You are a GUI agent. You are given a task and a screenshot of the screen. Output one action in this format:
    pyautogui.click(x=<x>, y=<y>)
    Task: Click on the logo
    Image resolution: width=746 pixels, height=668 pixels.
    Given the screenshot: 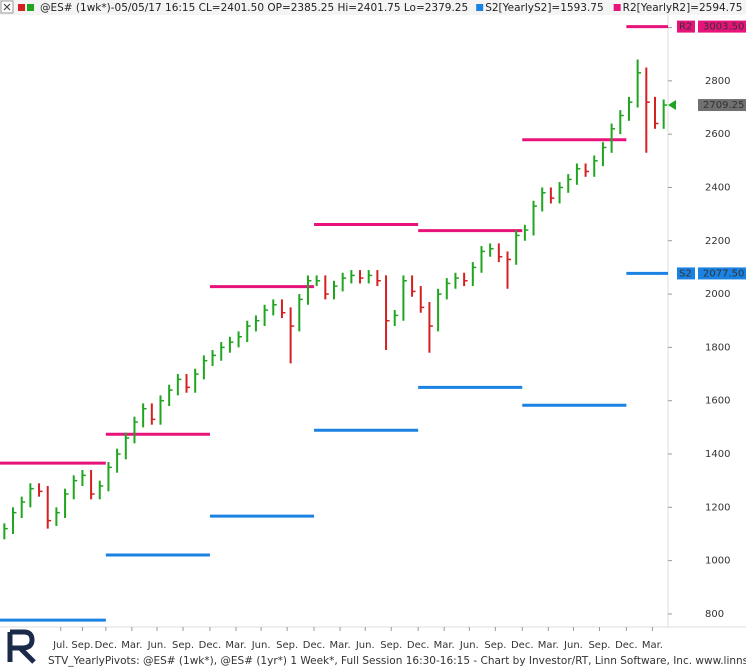 What is the action you would take?
    pyautogui.click(x=23, y=647)
    